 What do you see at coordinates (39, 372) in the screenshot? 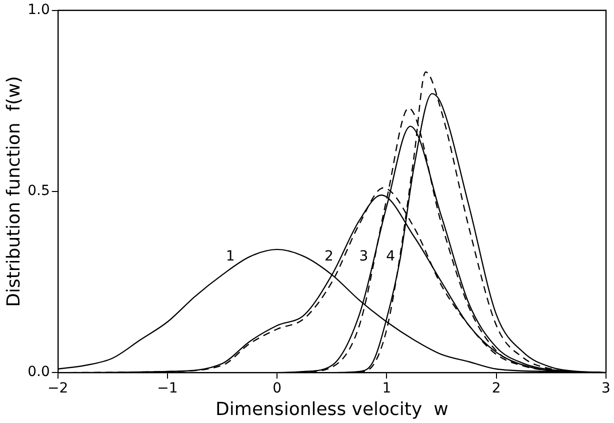
I see `y-tick-label: 0.0` at bounding box center [39, 372].